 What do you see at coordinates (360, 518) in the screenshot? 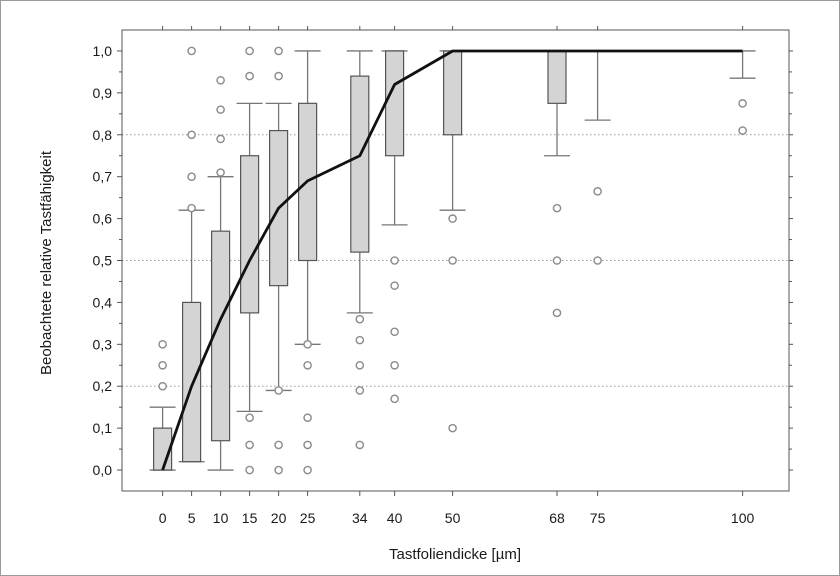
I see `x-tick-label: 34` at bounding box center [360, 518].